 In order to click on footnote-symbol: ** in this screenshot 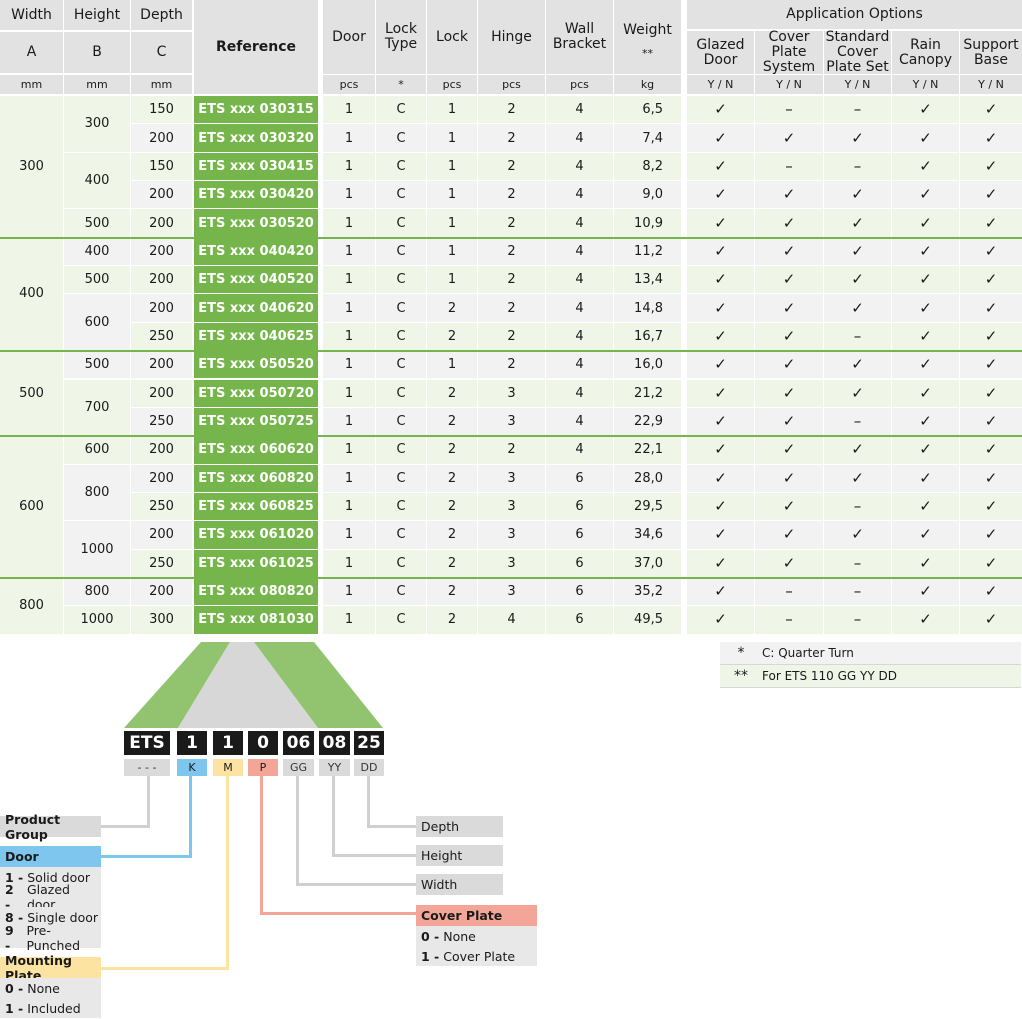, I will do `click(741, 676)`.